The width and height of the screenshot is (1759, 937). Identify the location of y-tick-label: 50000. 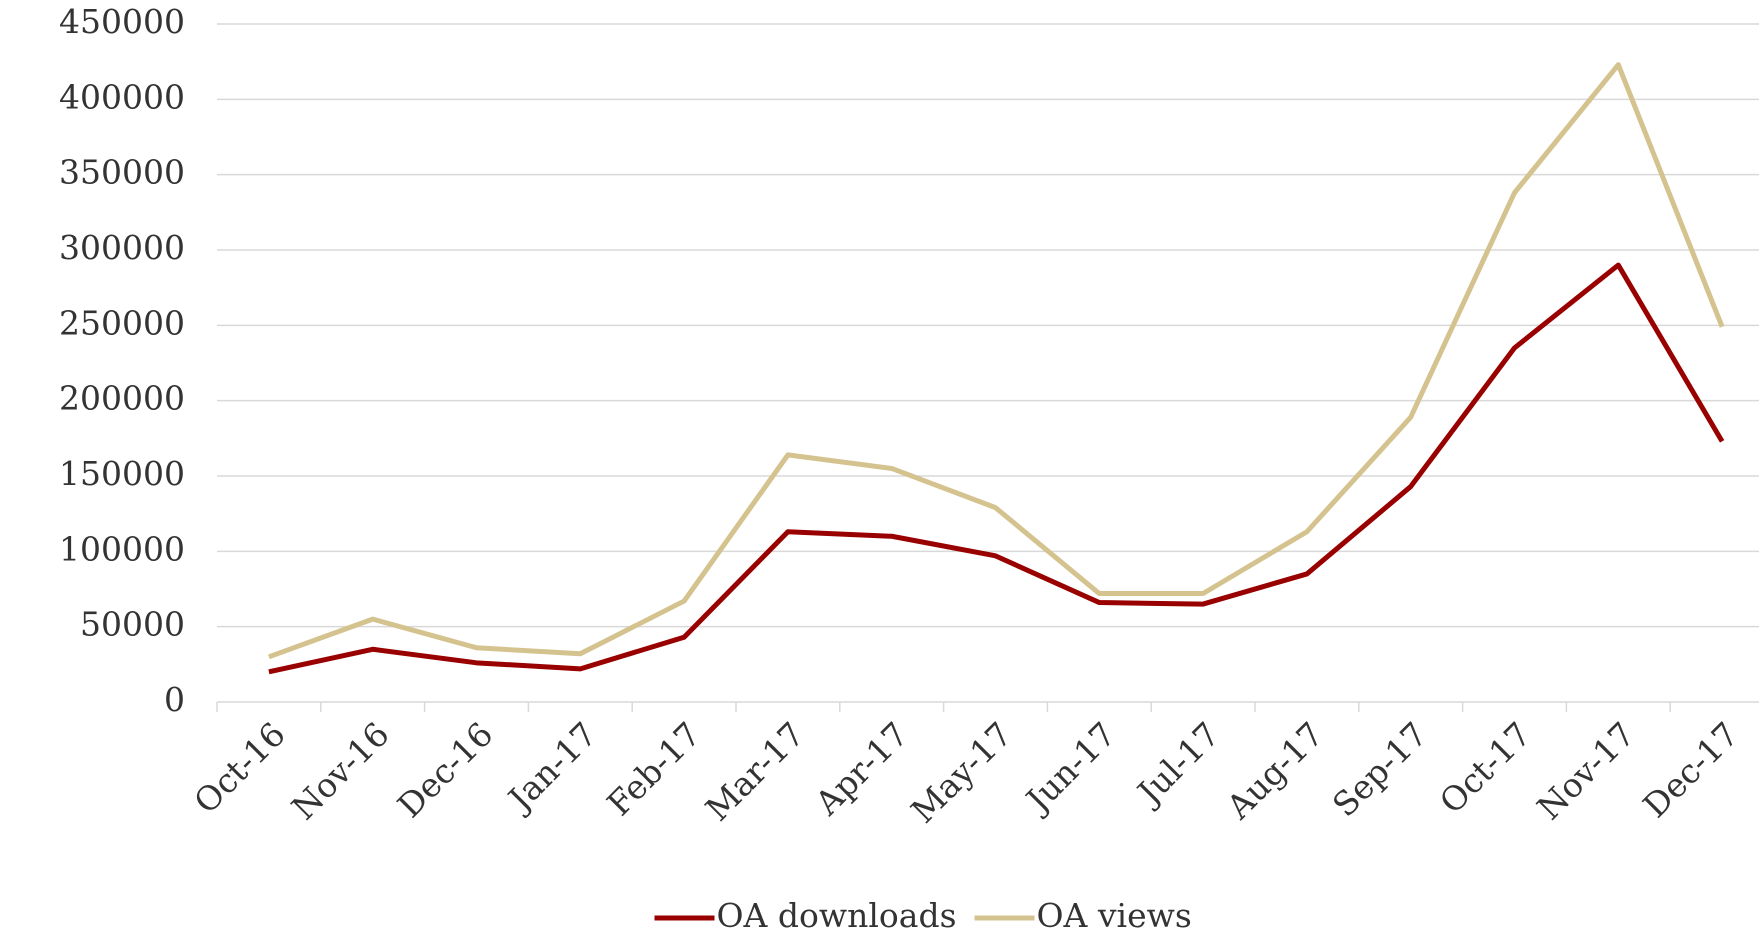
(132, 624).